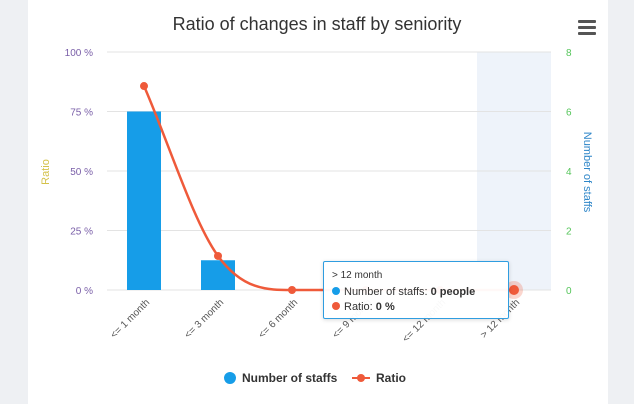  What do you see at coordinates (81, 113) in the screenshot?
I see `y-left-tick-label: 75 %` at bounding box center [81, 113].